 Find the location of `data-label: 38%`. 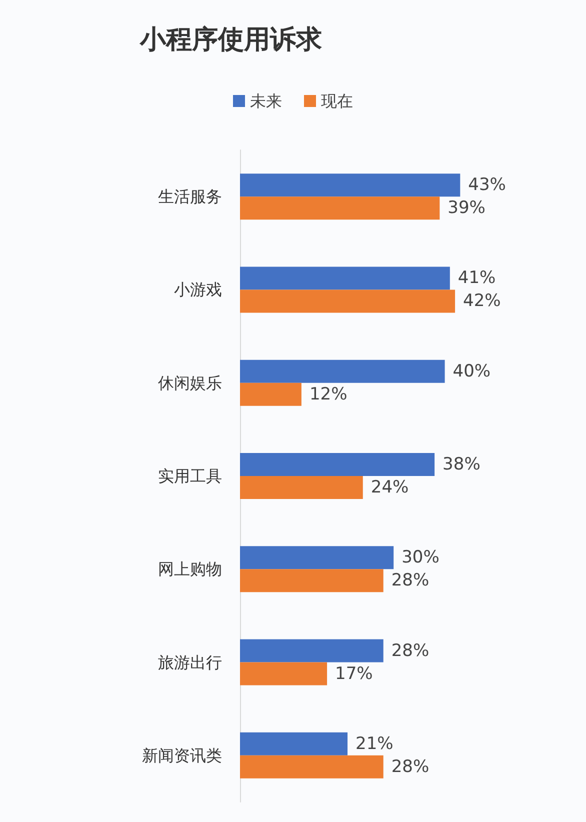

data-label: 38% is located at coordinates (461, 464).